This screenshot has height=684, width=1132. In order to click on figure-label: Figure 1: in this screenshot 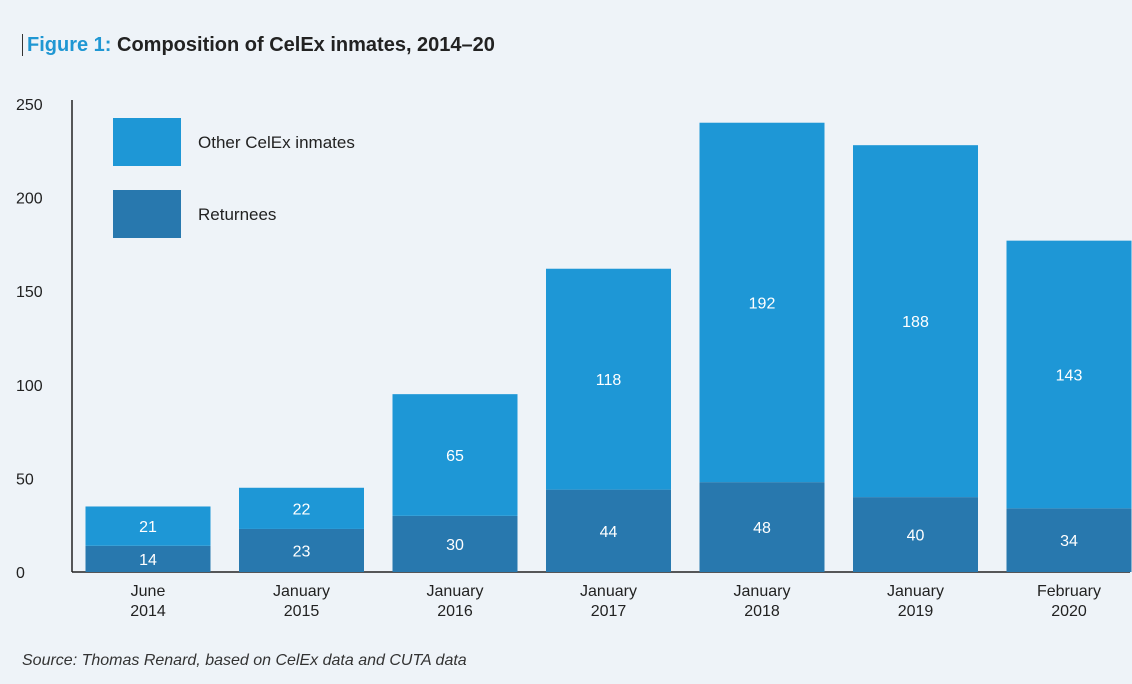, I will do `click(69, 45)`.